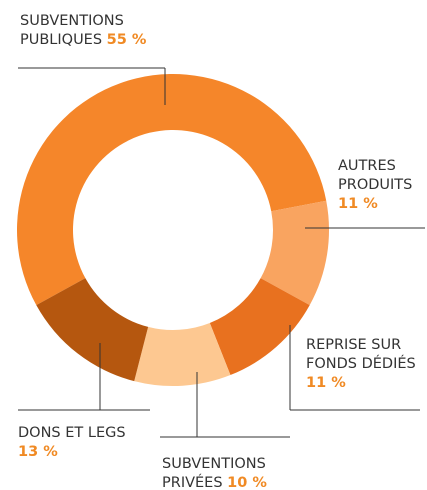 This screenshot has width=427, height=490. I want to click on category-label: AUTRES PRODUITS, so click(375, 175).